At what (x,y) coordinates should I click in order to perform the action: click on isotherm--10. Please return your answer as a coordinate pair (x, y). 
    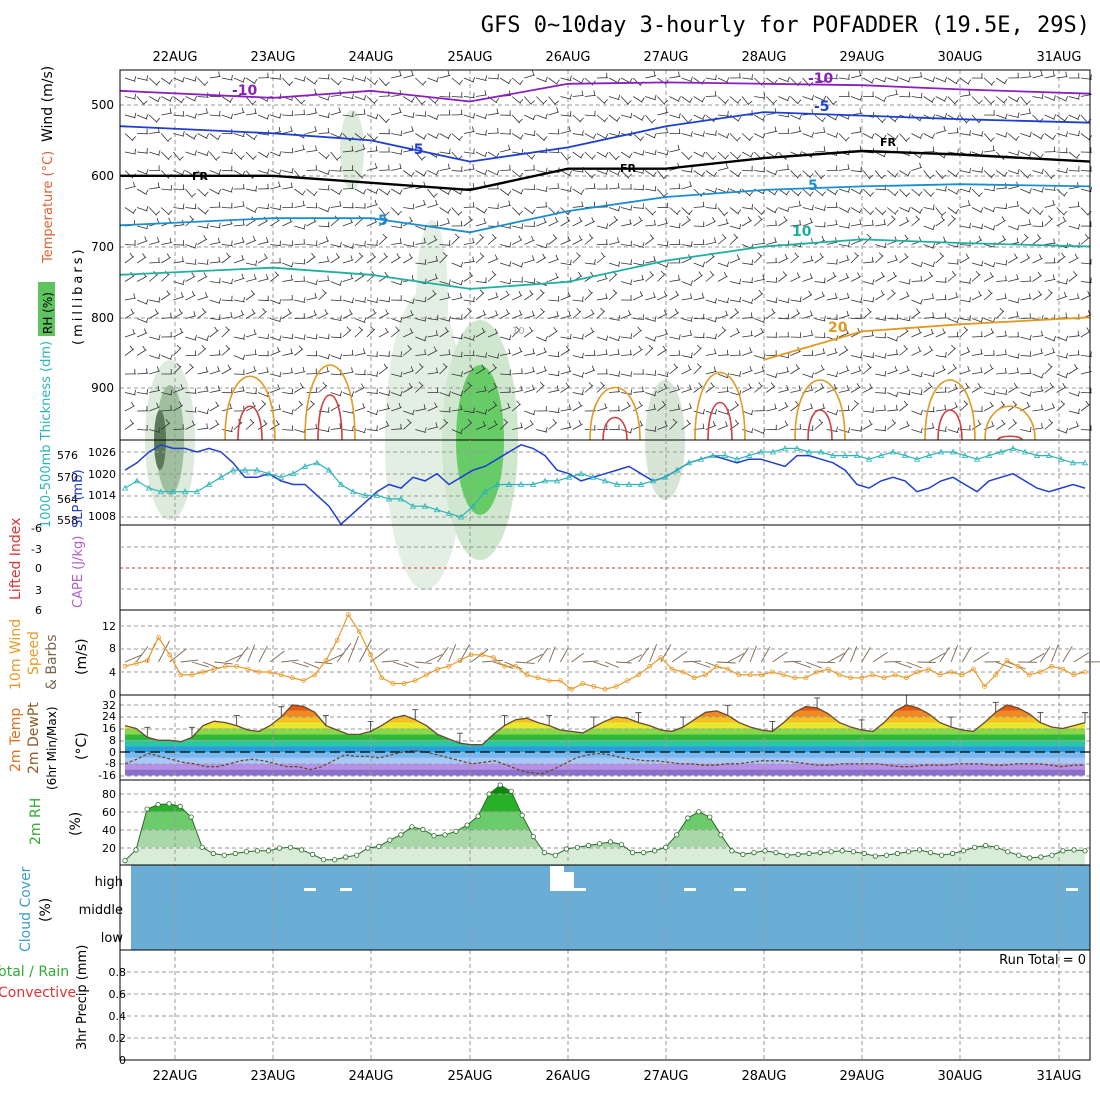
    Looking at the image, I should click on (605, 92).